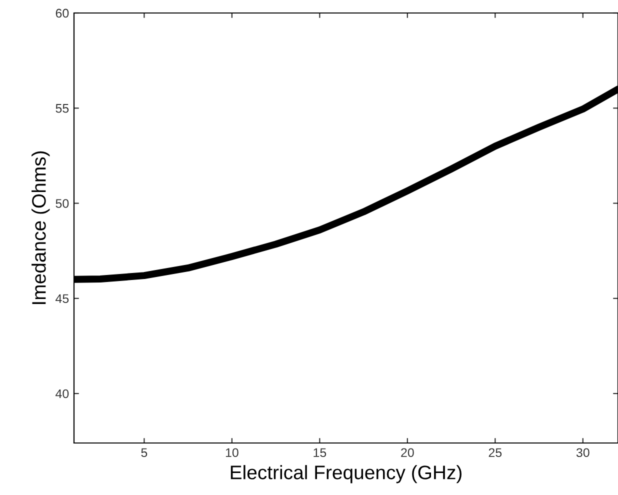  I want to click on x-tick-label: 20, so click(407, 453).